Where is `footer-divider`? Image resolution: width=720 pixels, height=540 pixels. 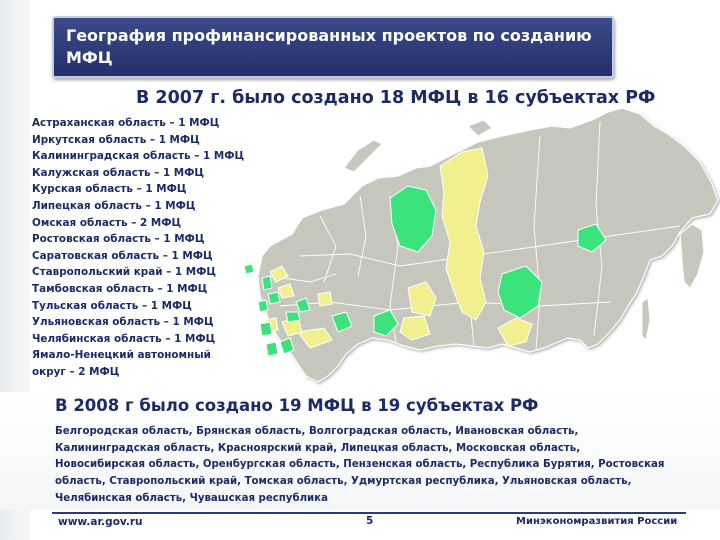
footer-divider is located at coordinates (369, 513).